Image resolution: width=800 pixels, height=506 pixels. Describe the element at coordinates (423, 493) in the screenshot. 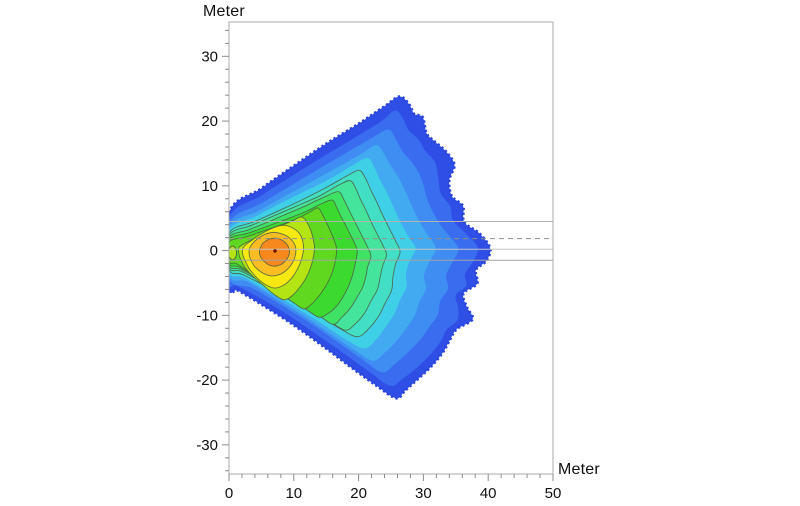

I see `x-tick-label: 30` at that location.